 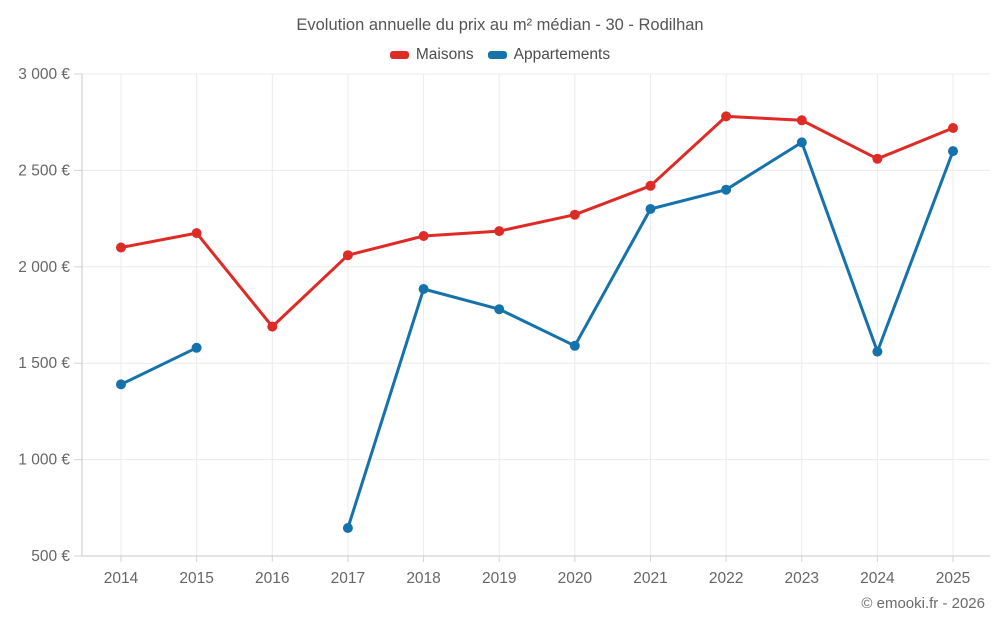 What do you see at coordinates (44, 267) in the screenshot?
I see `y-tick-label: 2 000 €` at bounding box center [44, 267].